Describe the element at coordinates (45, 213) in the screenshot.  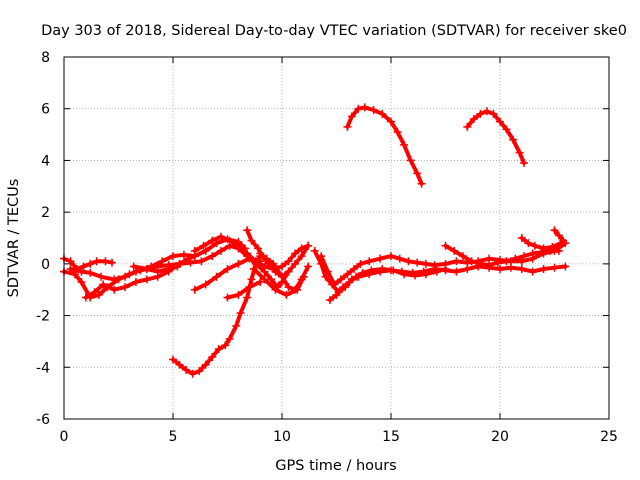
I see `y-tick-label: 2` at that location.